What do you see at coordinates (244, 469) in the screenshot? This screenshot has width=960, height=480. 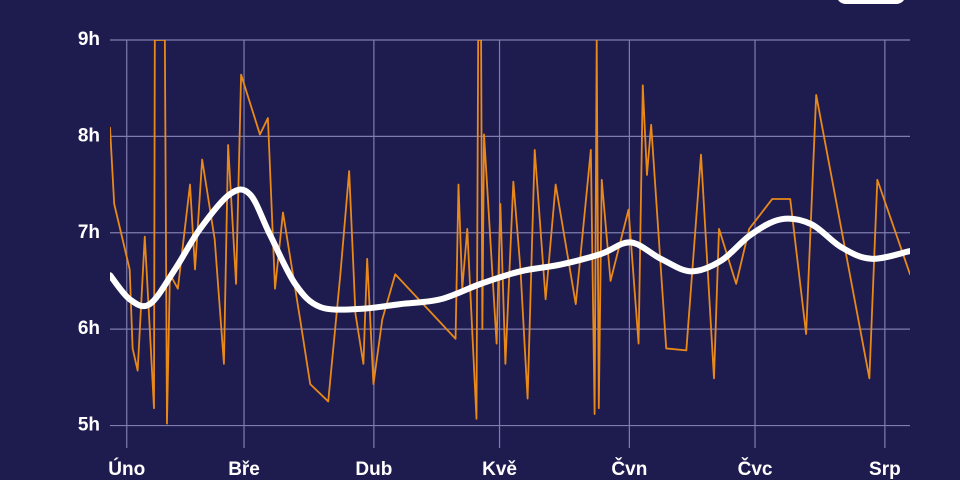 I see `x-tick-label: Bře` at bounding box center [244, 469].